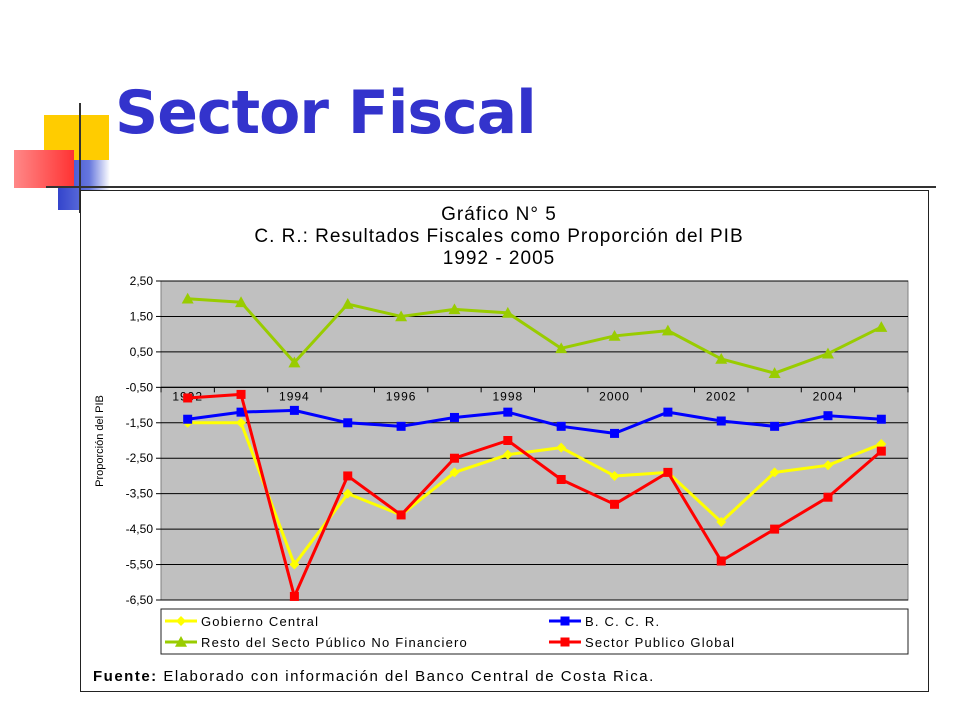  What do you see at coordinates (499, 258) in the screenshot?
I see `chart-period: 1992 - 2005` at bounding box center [499, 258].